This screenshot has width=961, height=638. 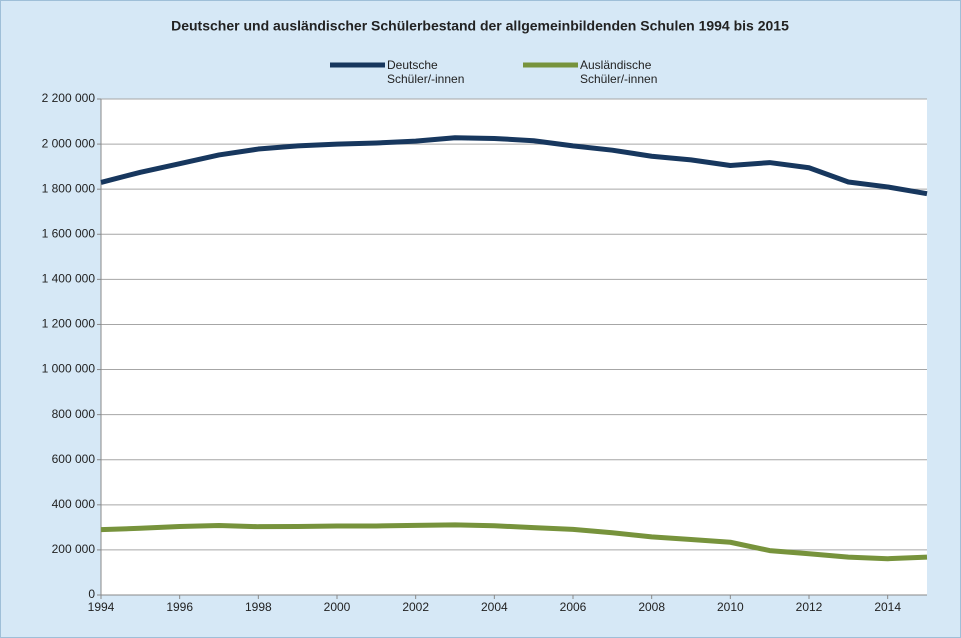 I want to click on y-tick-label: 1 600 000, so click(x=69, y=233).